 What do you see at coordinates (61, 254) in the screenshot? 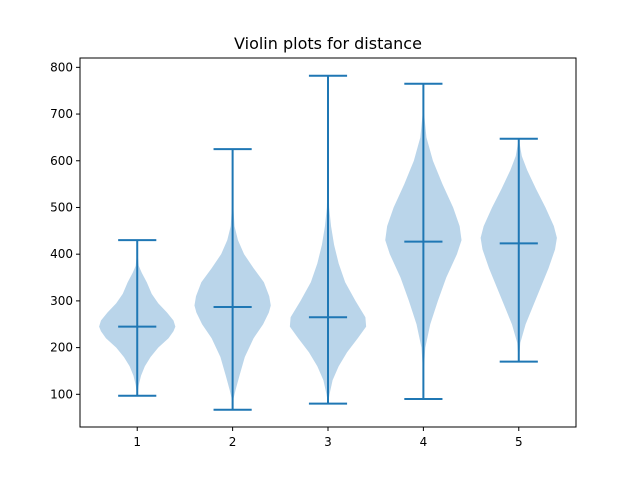
I see `y-tick-label: 400` at bounding box center [61, 254].